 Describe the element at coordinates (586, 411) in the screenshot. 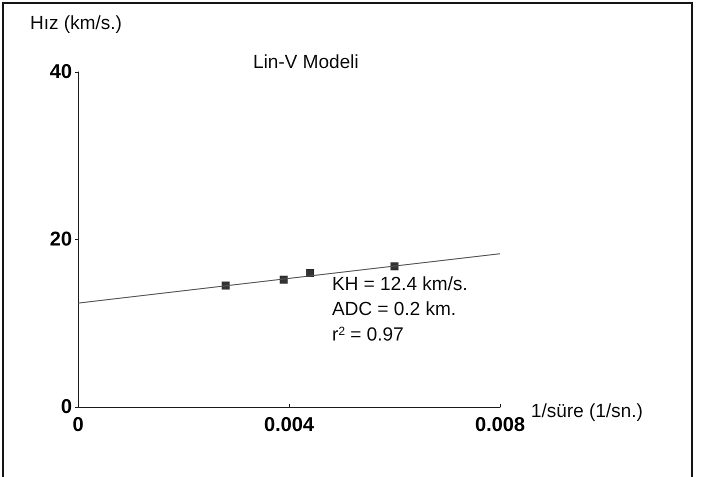

I see `x-axis-title: 1/süre (1/sn.)` at that location.